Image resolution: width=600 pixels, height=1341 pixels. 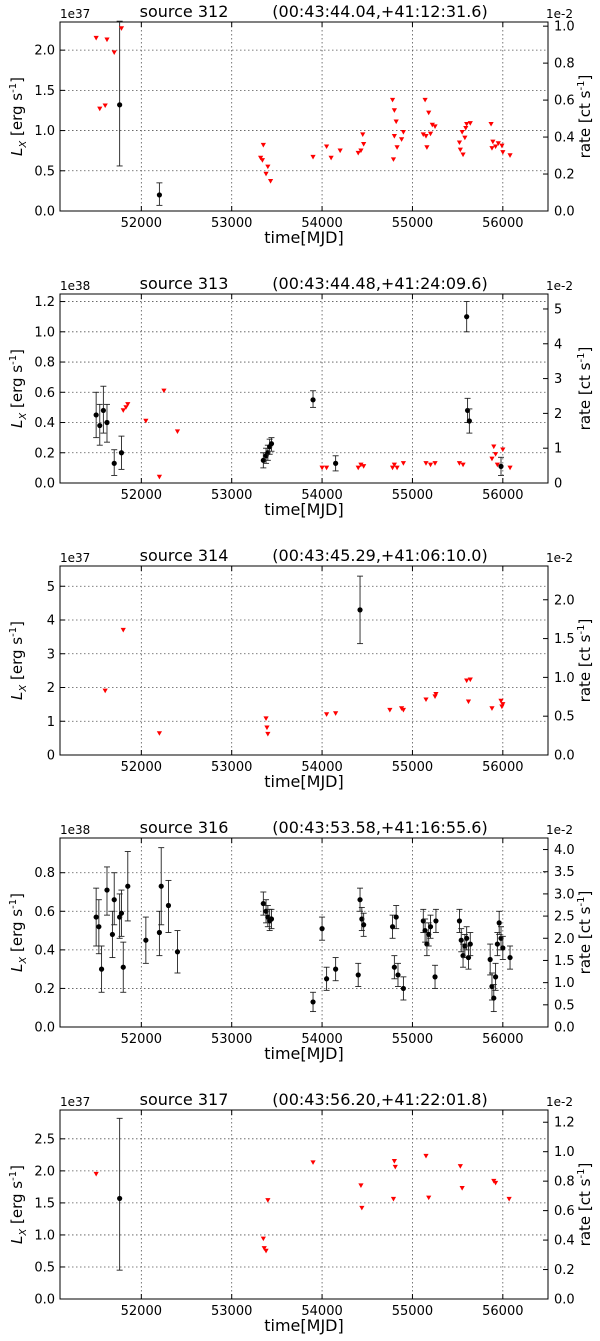 I want to click on right-tick-label: 0.2, so click(x=564, y=175).